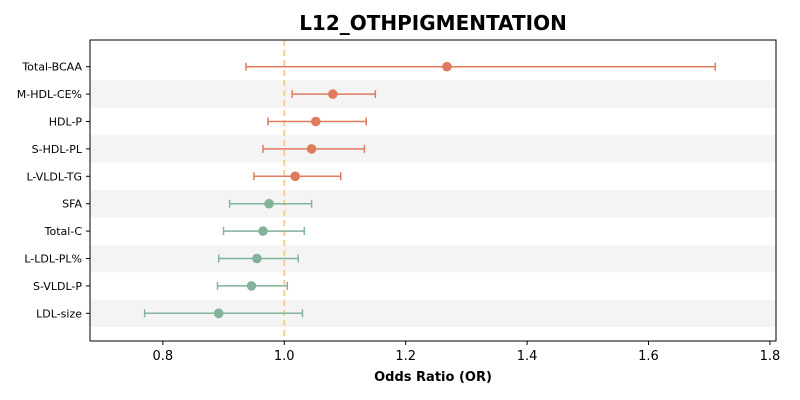 Image resolution: width=800 pixels, height=400 pixels. I want to click on y-tick-label: S-VLDL-P, so click(57, 286).